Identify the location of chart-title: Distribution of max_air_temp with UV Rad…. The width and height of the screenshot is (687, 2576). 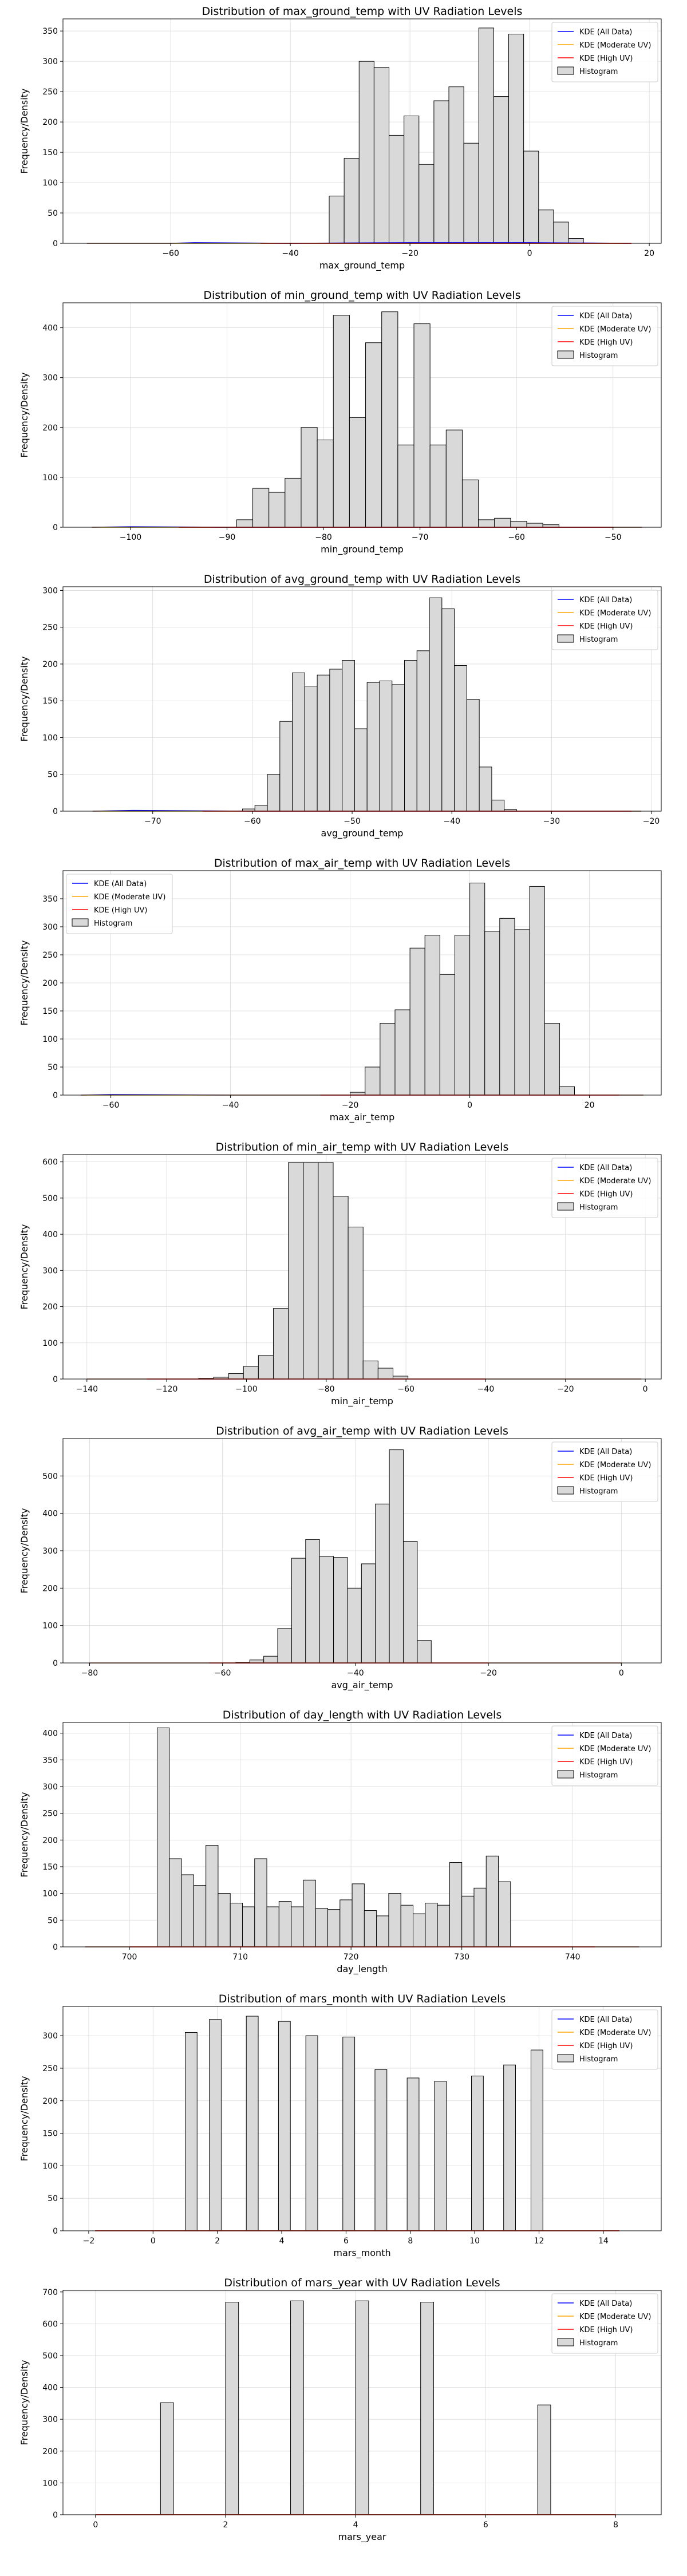
(362, 863).